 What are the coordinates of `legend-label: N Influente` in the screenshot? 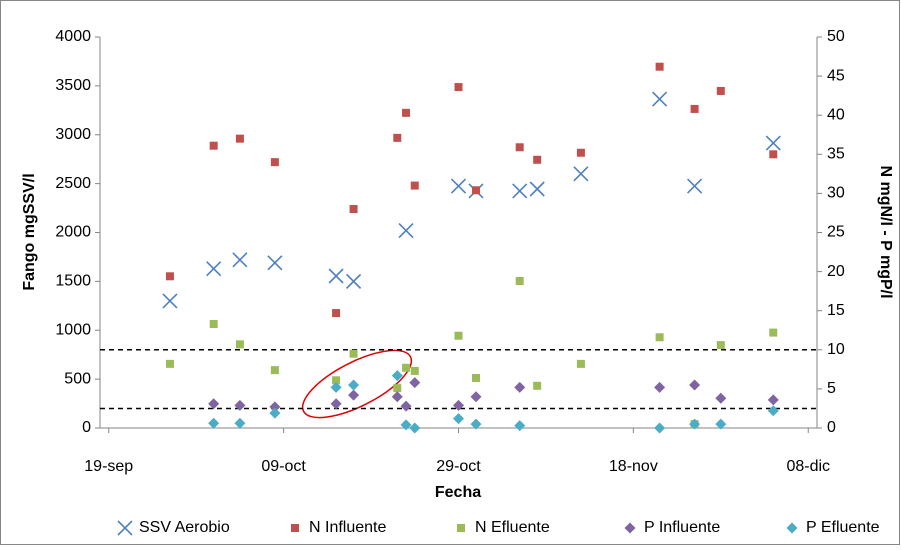 It's located at (347, 527).